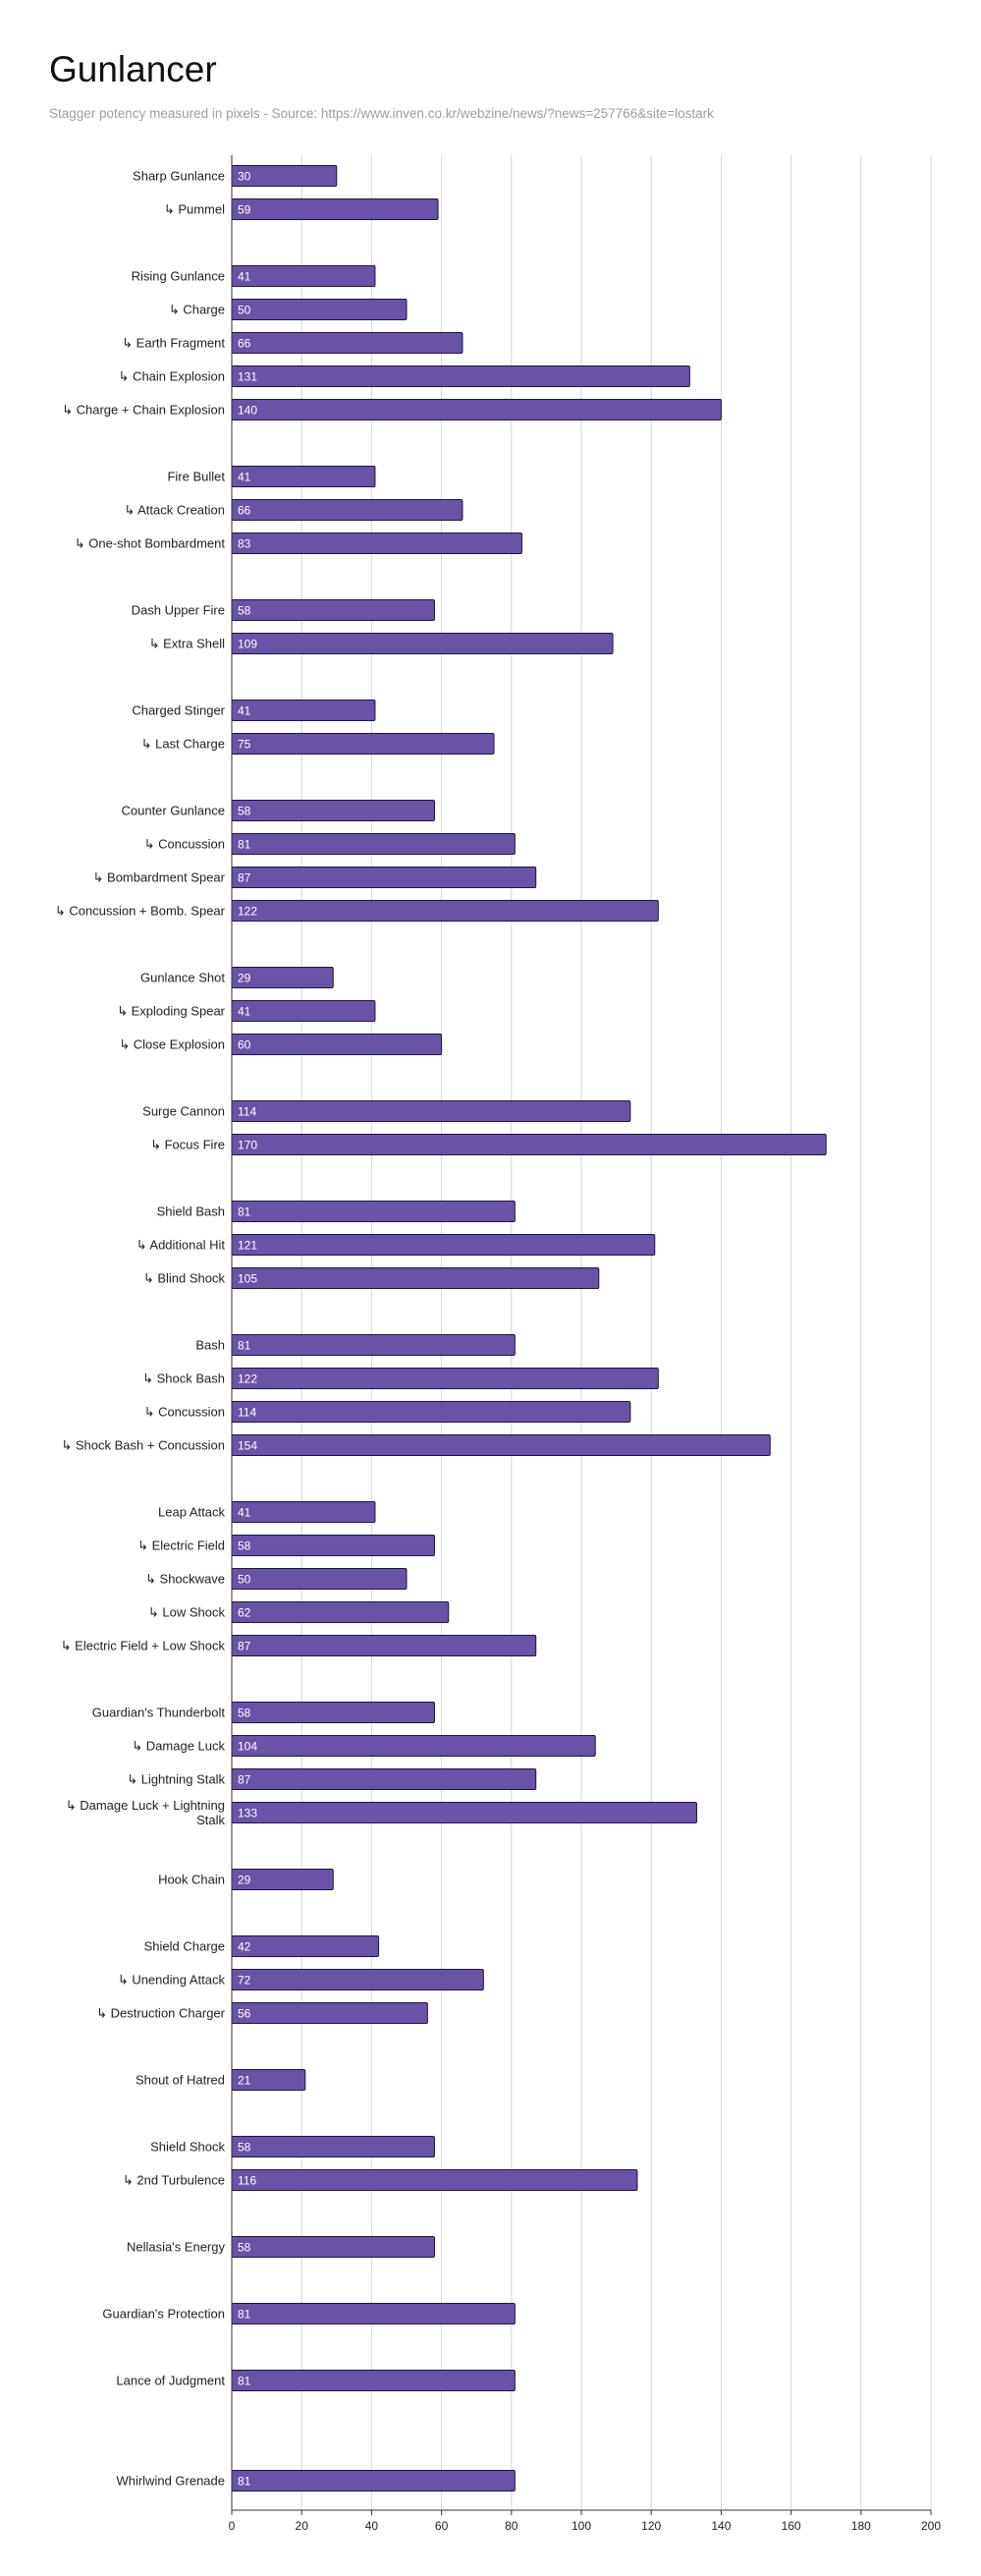 The height and width of the screenshot is (2576, 981). What do you see at coordinates (191, 1512) in the screenshot?
I see `category-label: Leap Attack` at bounding box center [191, 1512].